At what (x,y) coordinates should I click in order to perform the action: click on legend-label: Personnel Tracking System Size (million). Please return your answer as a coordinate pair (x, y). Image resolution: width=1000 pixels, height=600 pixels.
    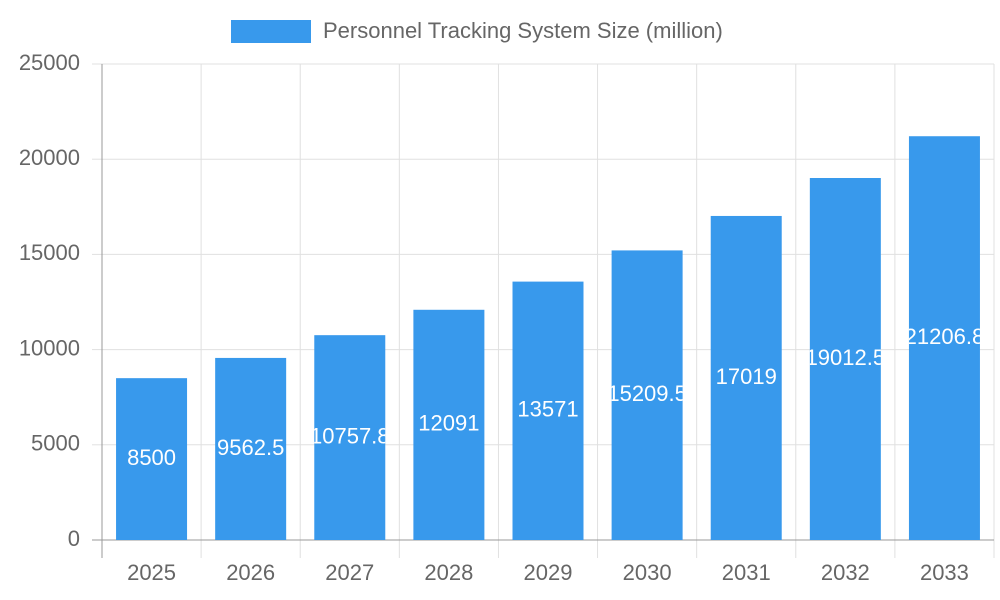
    Looking at the image, I should click on (523, 30).